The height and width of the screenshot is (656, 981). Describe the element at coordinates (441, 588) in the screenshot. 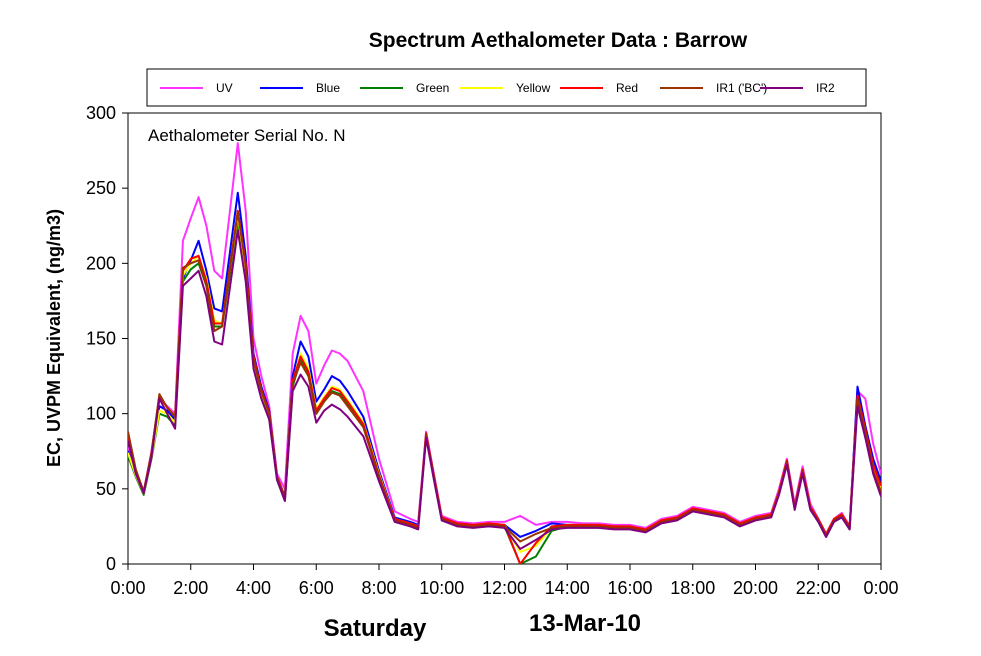

I see `x-tick-label: 10:00` at that location.